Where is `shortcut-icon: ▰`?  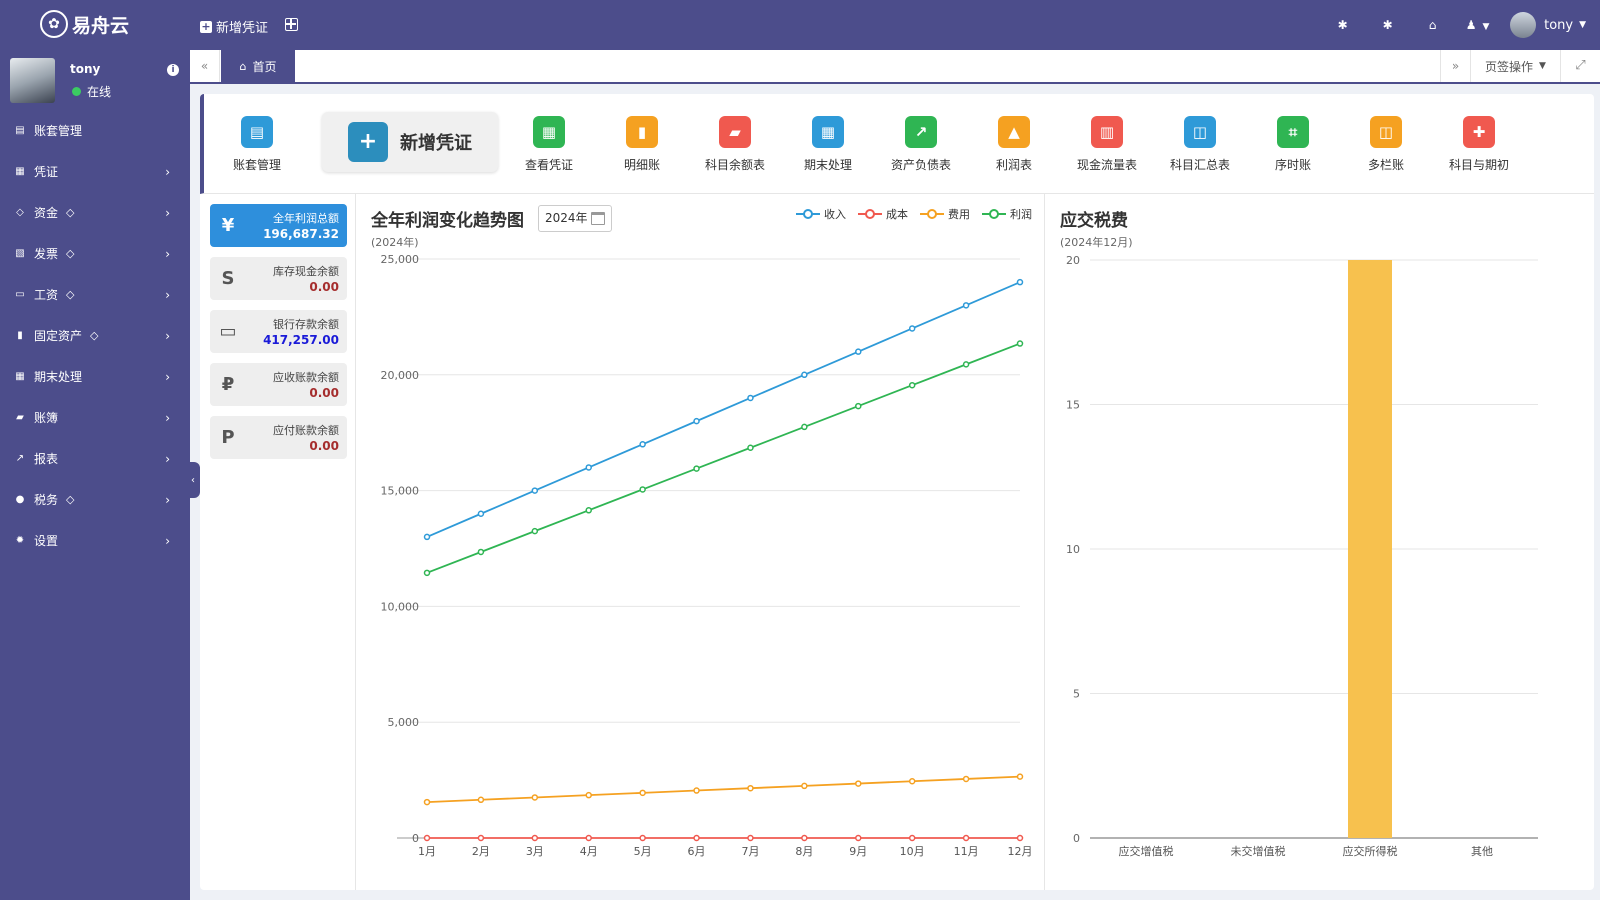 shortcut-icon: ▰ is located at coordinates (735, 132).